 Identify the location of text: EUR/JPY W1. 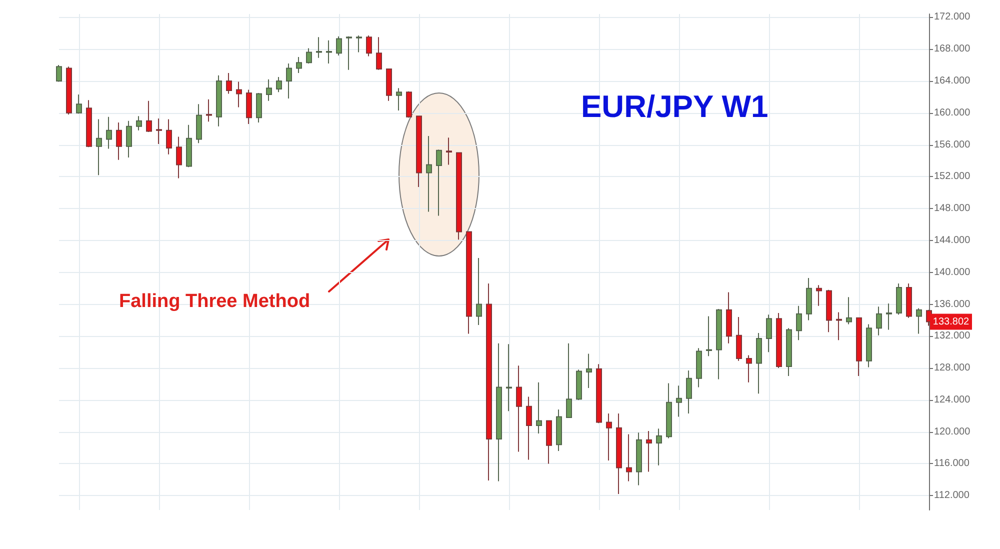
(674, 106).